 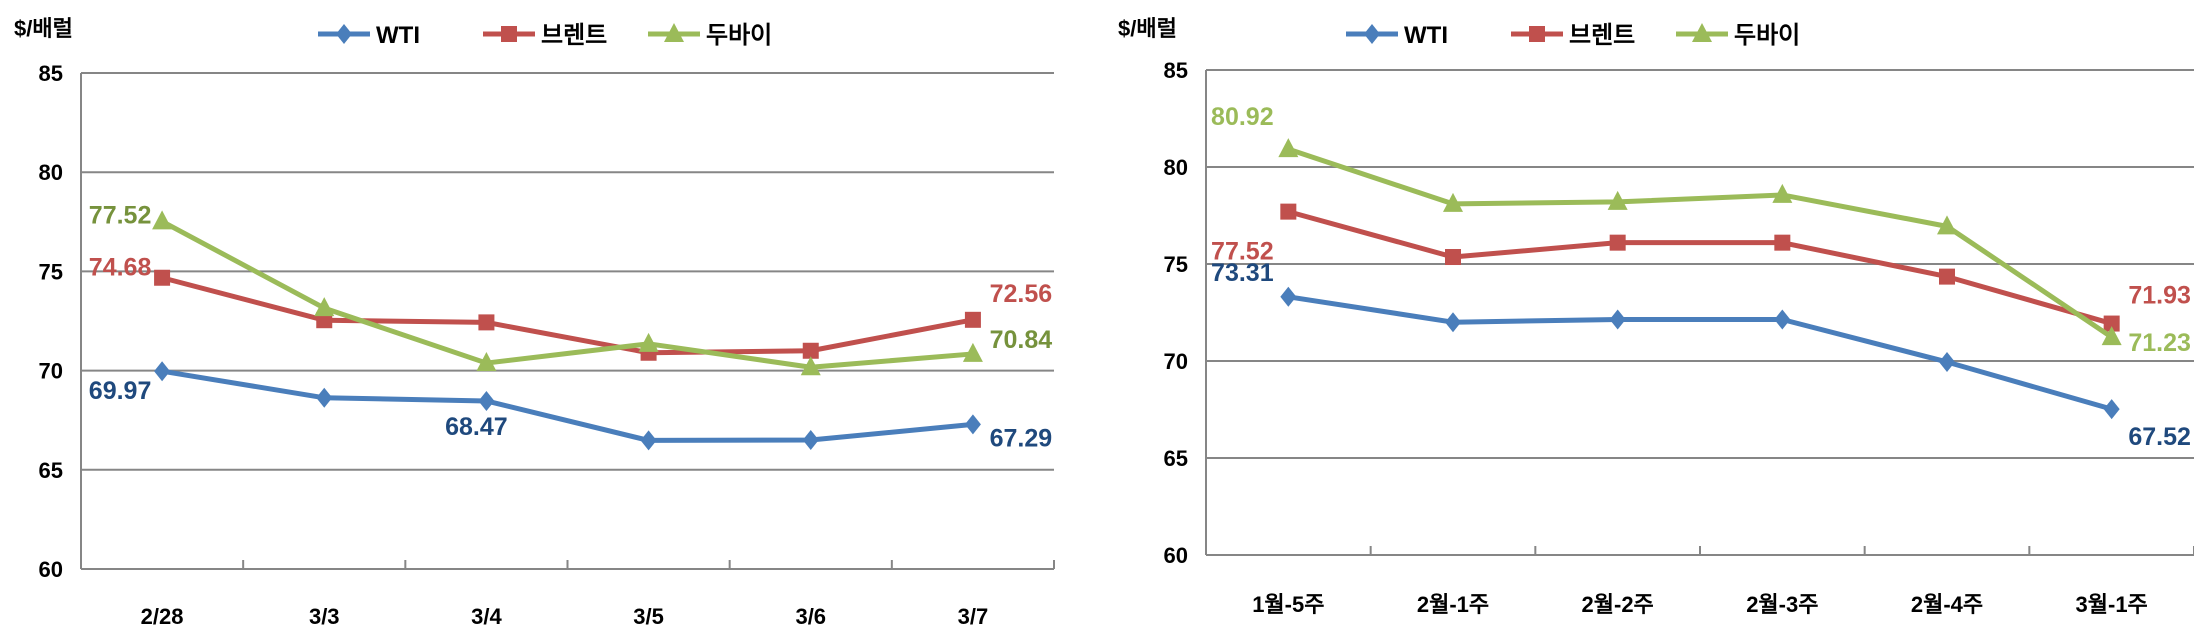 What do you see at coordinates (120, 391) in the screenshot?
I see `data-label: 69.97` at bounding box center [120, 391].